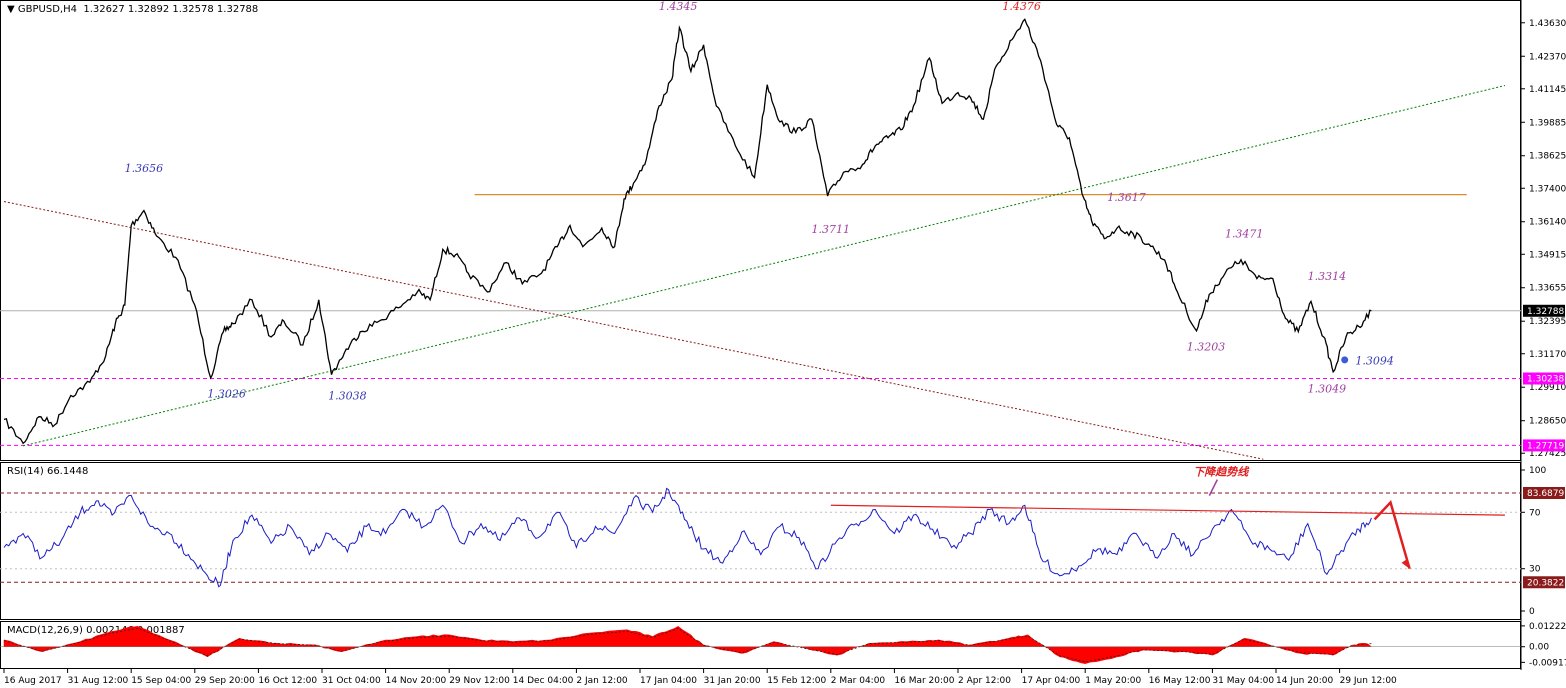  What do you see at coordinates (287, 681) in the screenshot?
I see `x-tick-label: 16 Oct 12:00` at bounding box center [287, 681].